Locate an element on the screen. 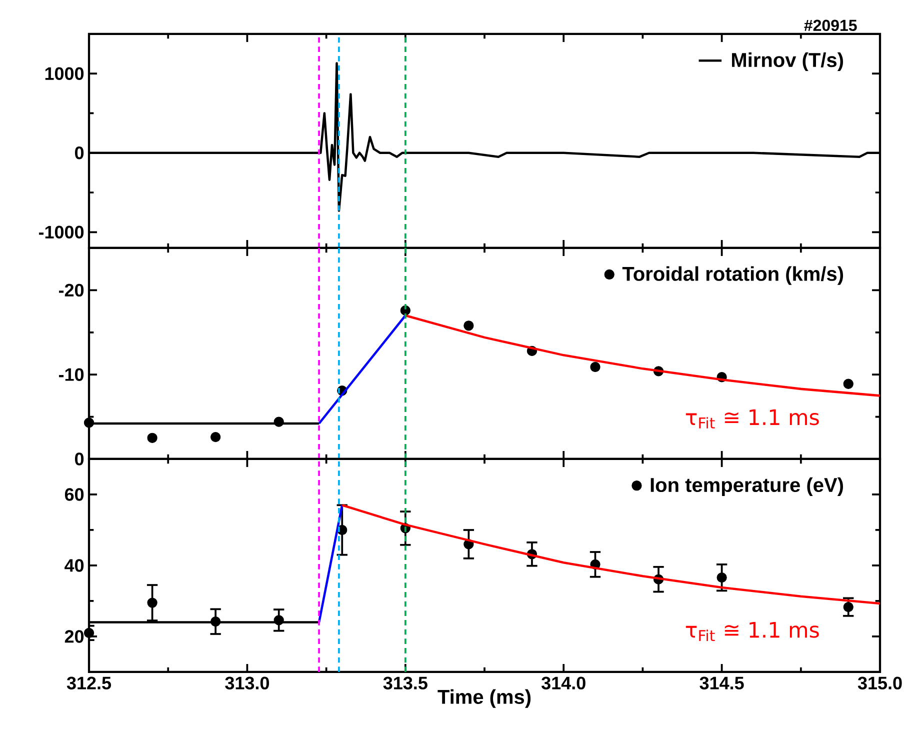 The width and height of the screenshot is (912, 737). x-tick-label: 314.0 is located at coordinates (564, 683).